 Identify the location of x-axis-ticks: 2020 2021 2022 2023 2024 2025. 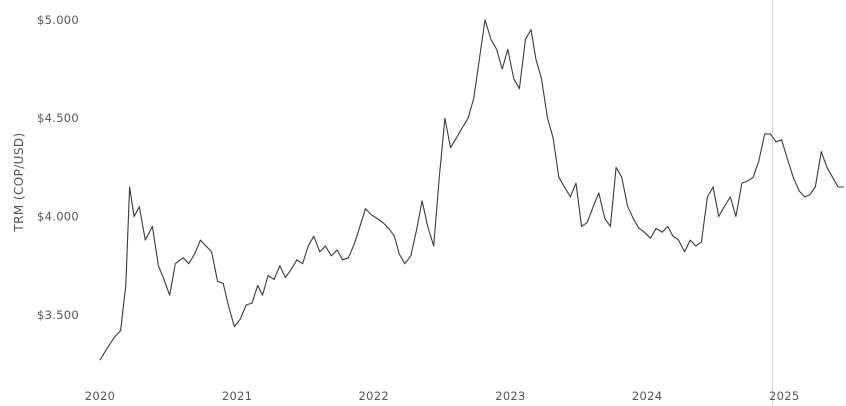
(442, 396).